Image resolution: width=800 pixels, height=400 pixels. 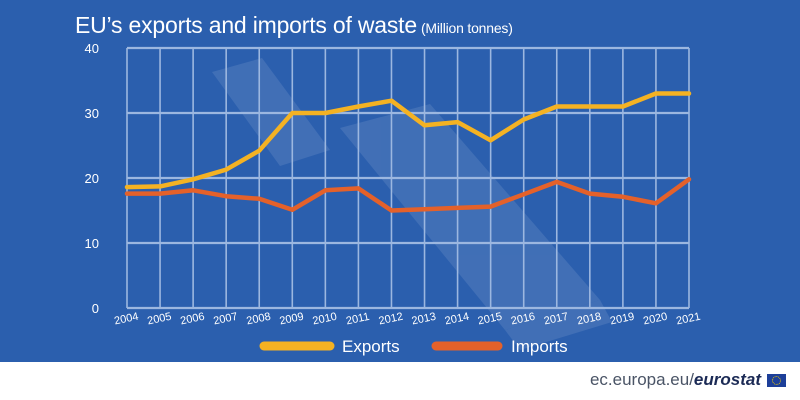 What do you see at coordinates (291, 319) in the screenshot?
I see `x-tick-label: 2009` at bounding box center [291, 319].